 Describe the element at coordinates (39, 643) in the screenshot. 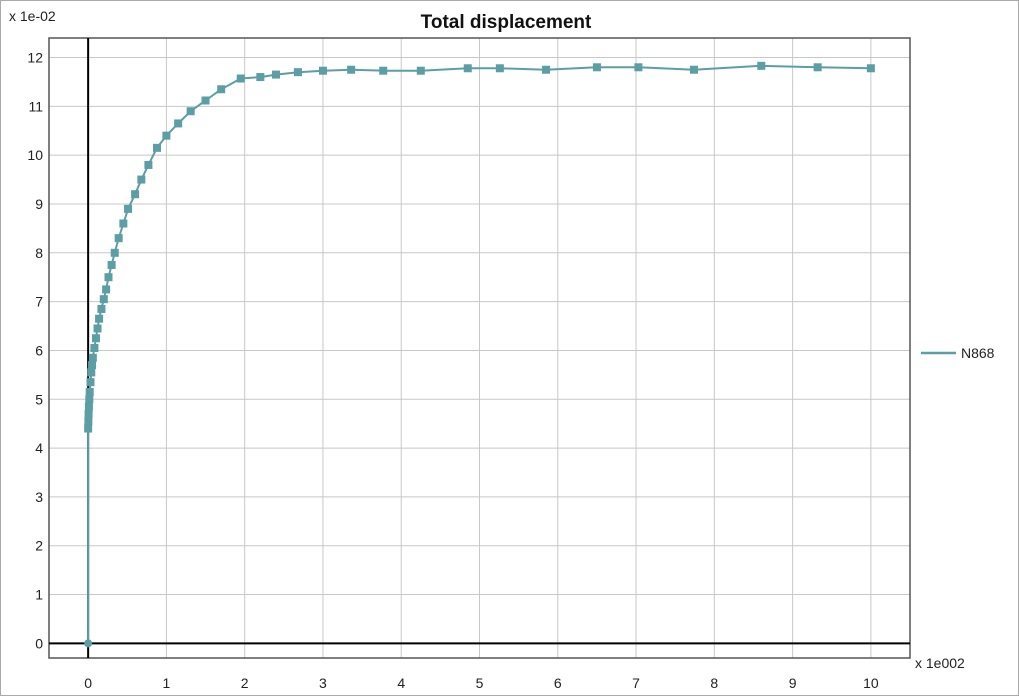

I see `y-tick-label: 0` at that location.